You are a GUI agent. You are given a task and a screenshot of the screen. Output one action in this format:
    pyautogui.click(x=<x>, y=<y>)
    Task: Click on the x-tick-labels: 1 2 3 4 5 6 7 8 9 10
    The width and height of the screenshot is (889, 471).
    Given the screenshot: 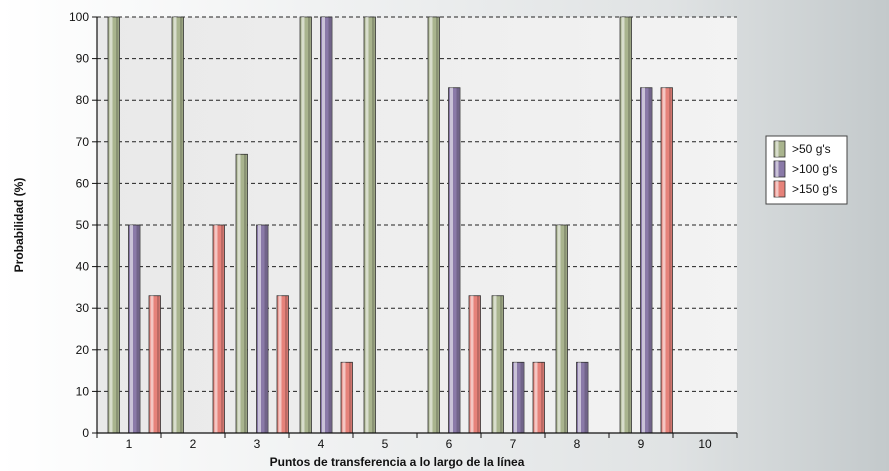 What is the action you would take?
    pyautogui.click(x=419, y=444)
    